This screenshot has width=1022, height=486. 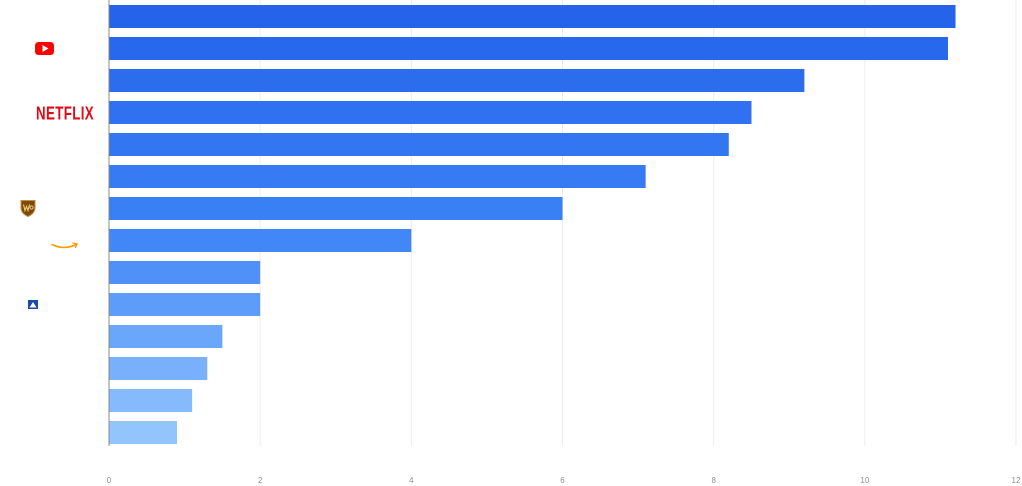 What do you see at coordinates (260, 480) in the screenshot?
I see `x-tick-label: 2` at bounding box center [260, 480].